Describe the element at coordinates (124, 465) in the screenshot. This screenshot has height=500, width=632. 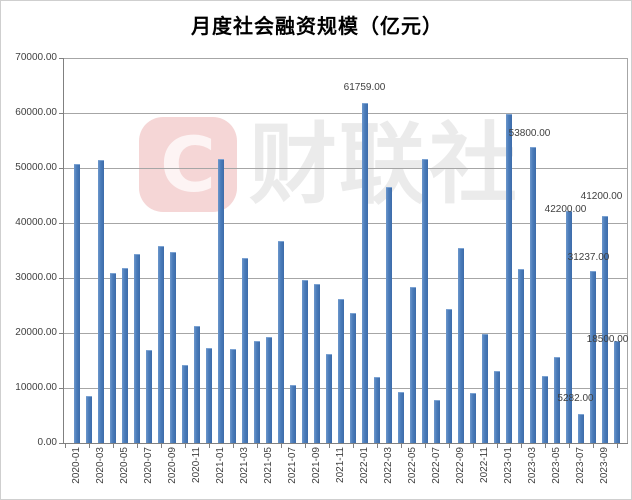
I see `x-tick-label: 2020-05` at that location.